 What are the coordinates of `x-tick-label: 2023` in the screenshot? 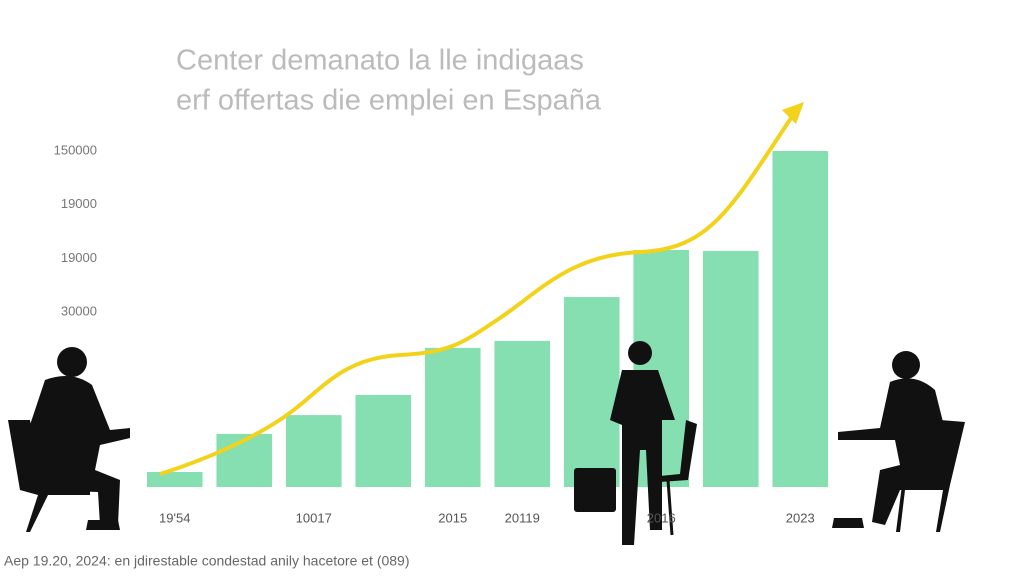 It's located at (800, 517).